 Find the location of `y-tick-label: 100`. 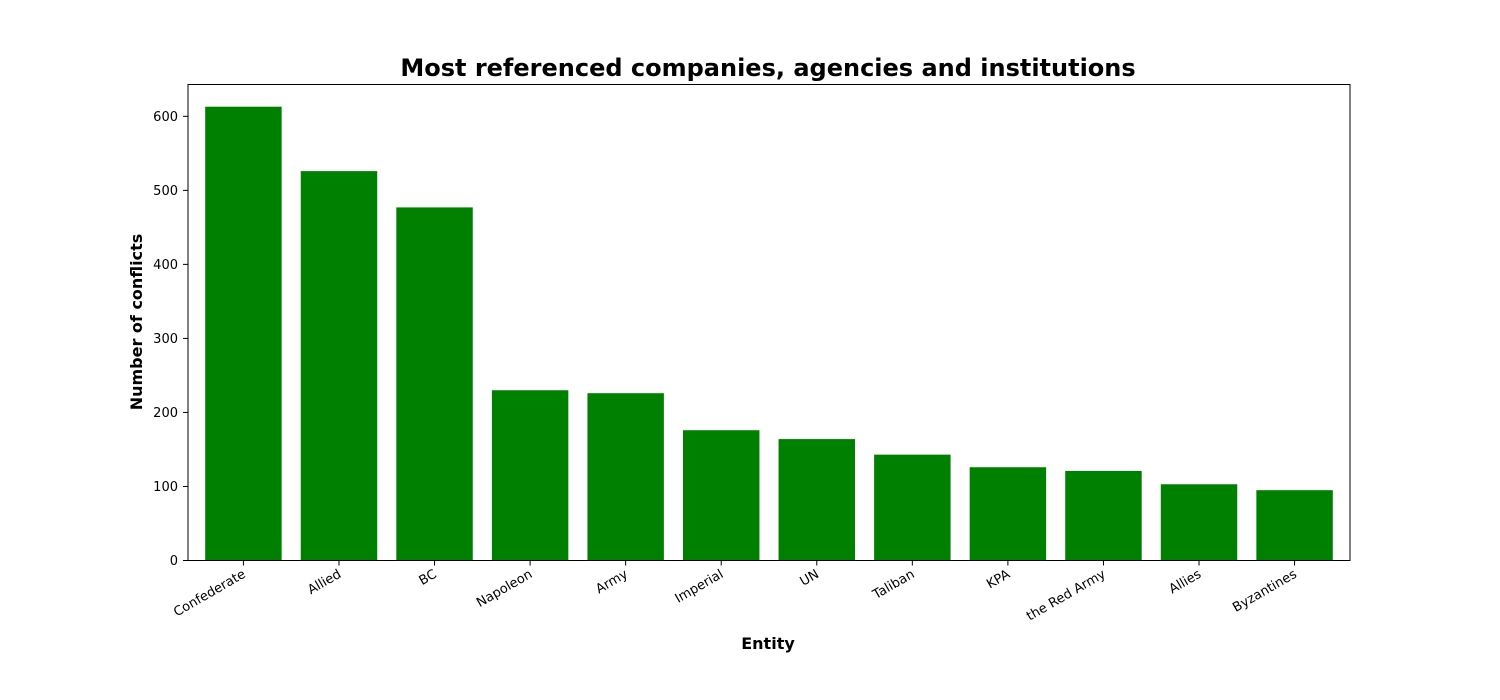

y-tick-label: 100 is located at coordinates (165, 487).